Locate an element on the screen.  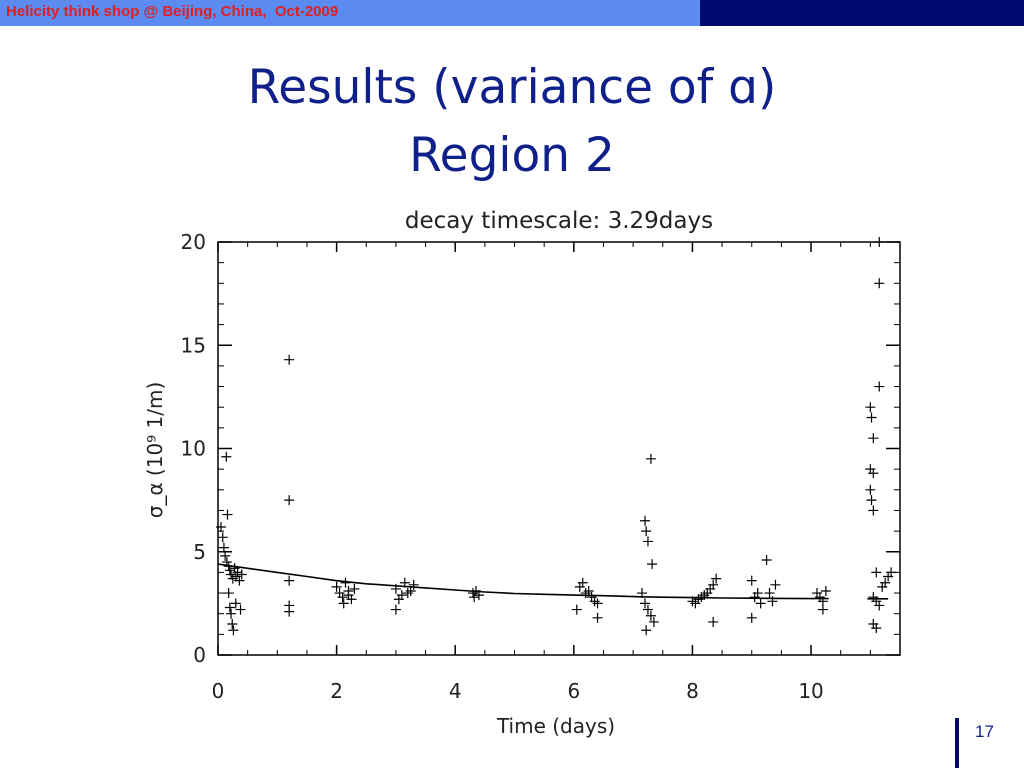
header-bar-light is located at coordinates (350, 13).